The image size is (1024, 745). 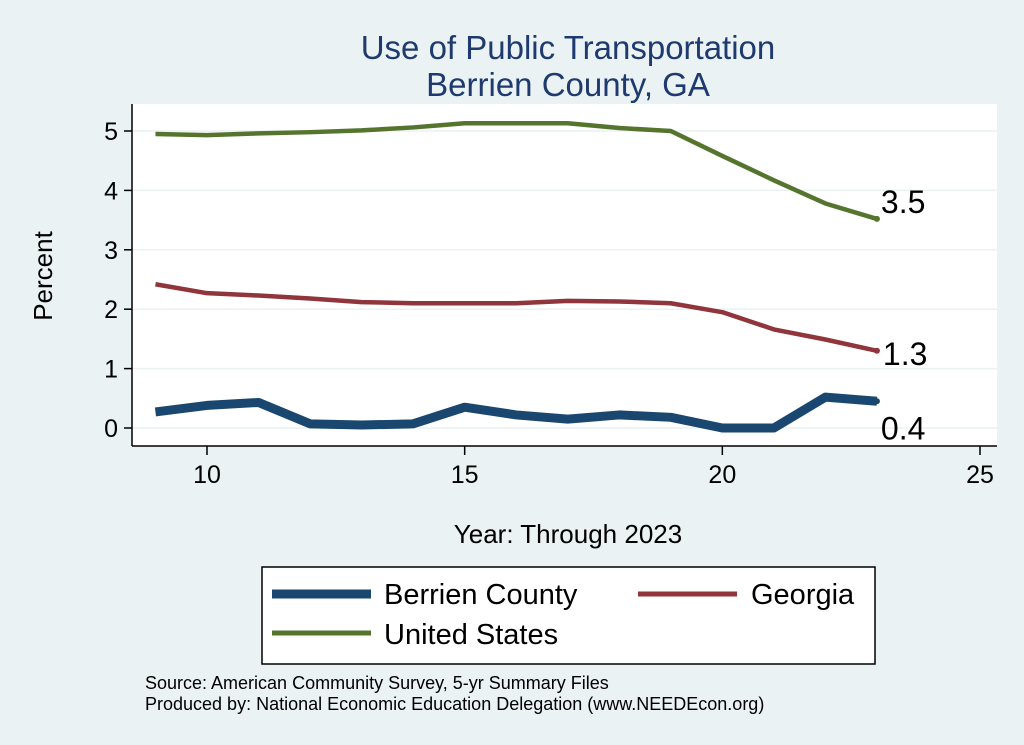 What do you see at coordinates (722, 475) in the screenshot?
I see `x-tick-label-20: 20` at bounding box center [722, 475].